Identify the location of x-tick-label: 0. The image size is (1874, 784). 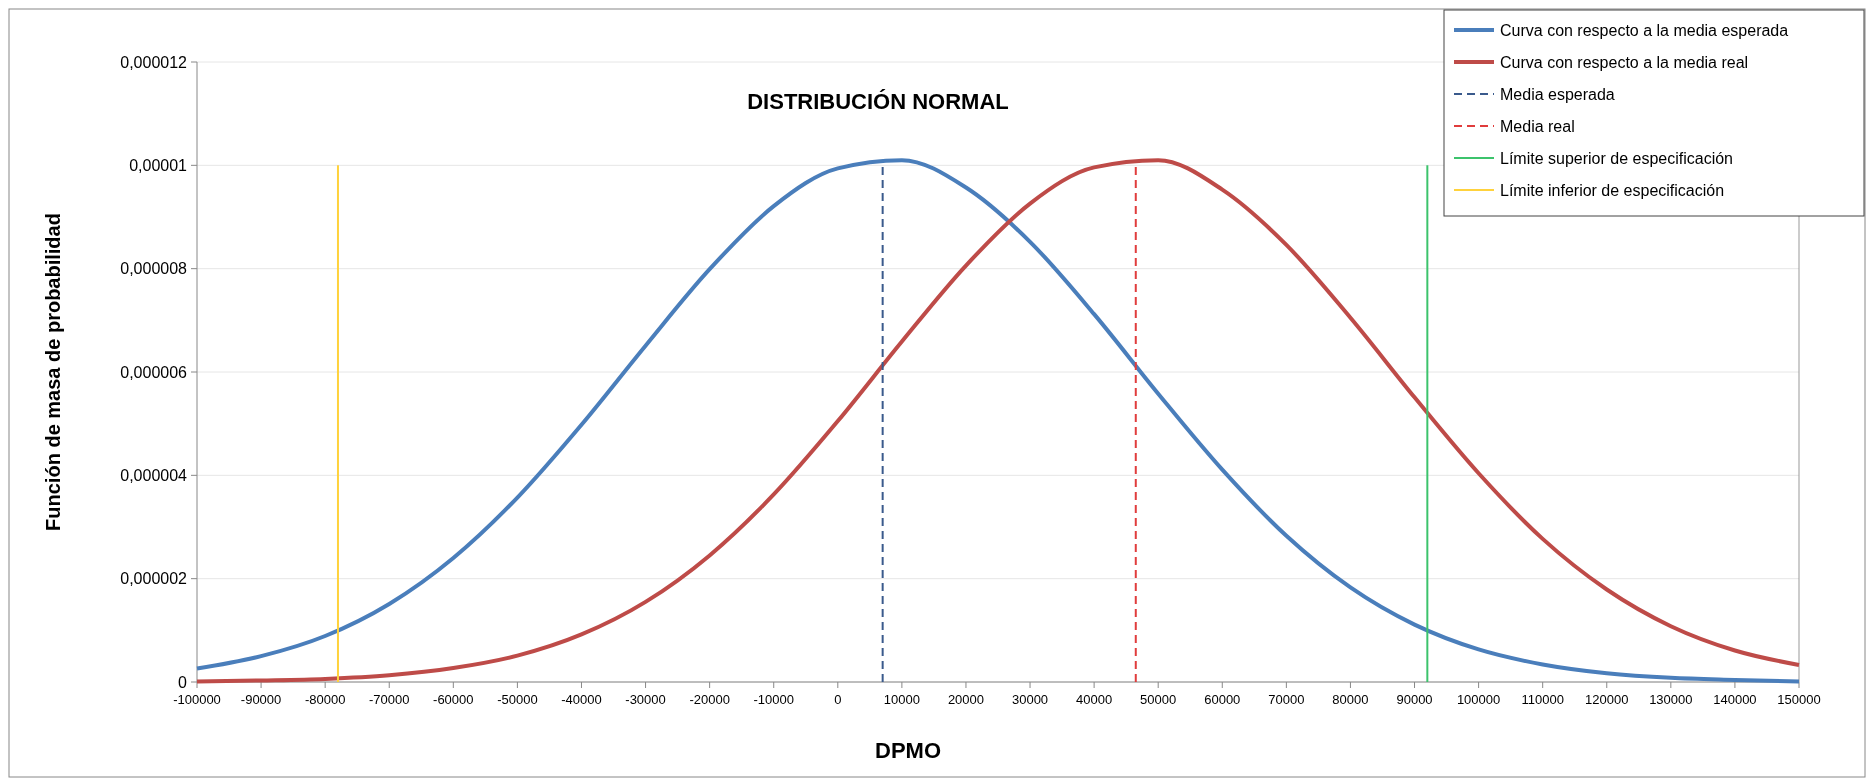
(838, 699).